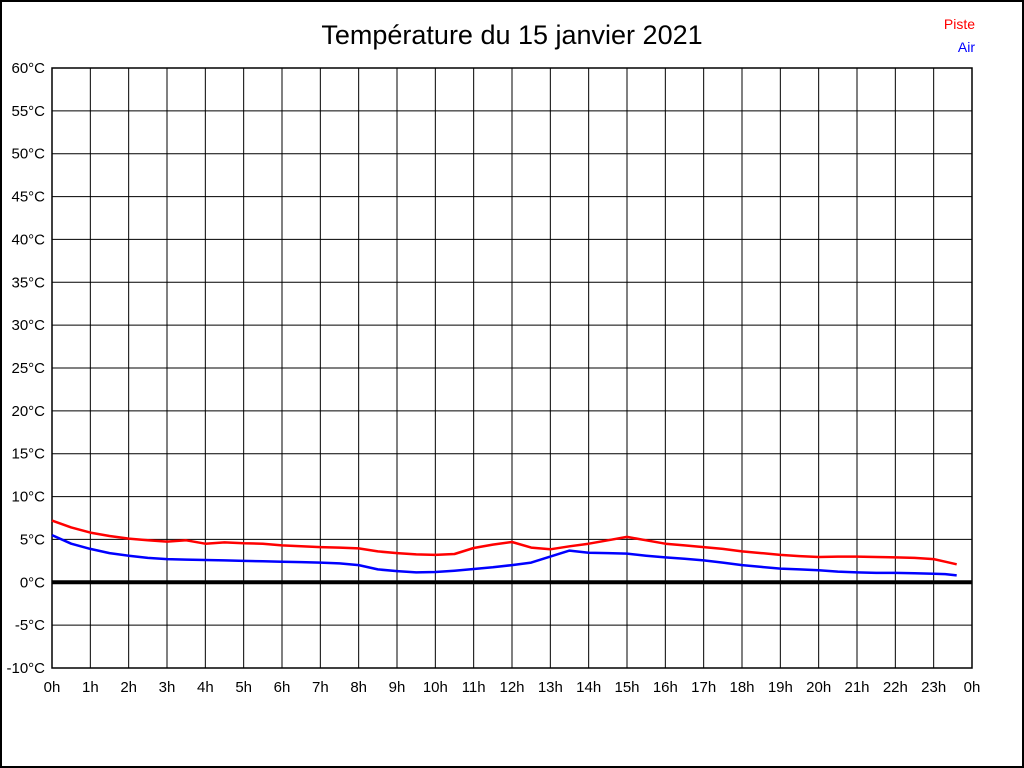  What do you see at coordinates (28, 368) in the screenshot?
I see `y-tick-label: 25°C` at bounding box center [28, 368].